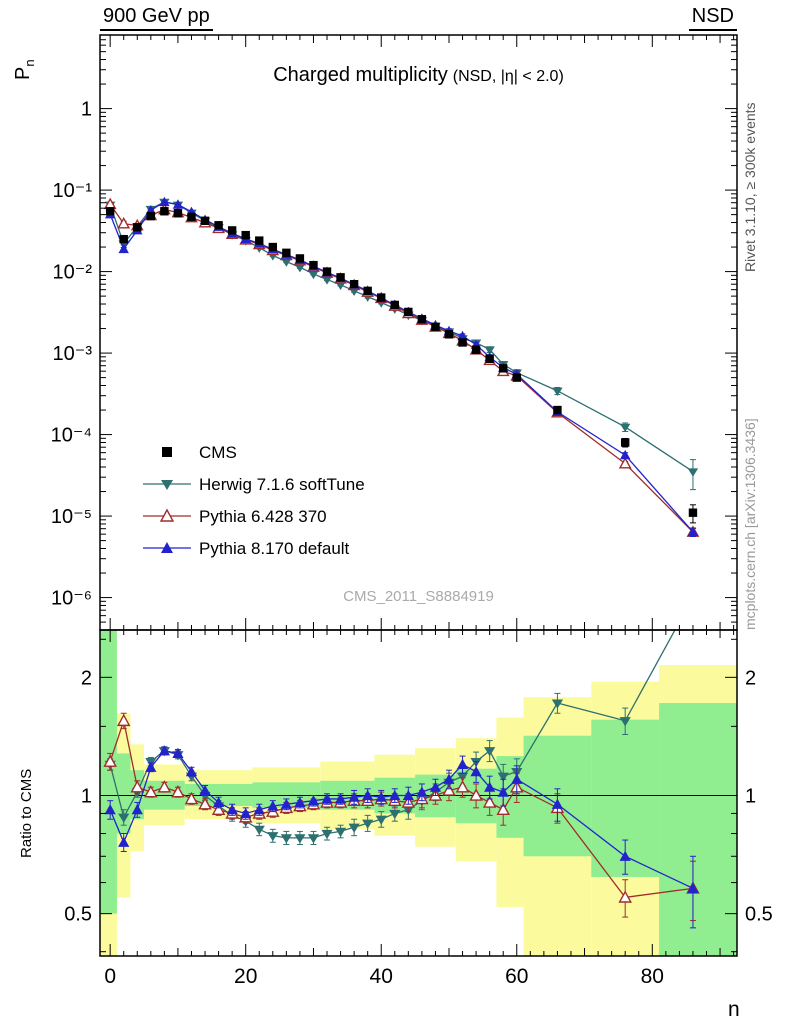 This screenshot has height=1024, width=786. What do you see at coordinates (508, 76) in the screenshot?
I see `chart-title-cuts: (NSD, |η| < 2.0)` at bounding box center [508, 76].